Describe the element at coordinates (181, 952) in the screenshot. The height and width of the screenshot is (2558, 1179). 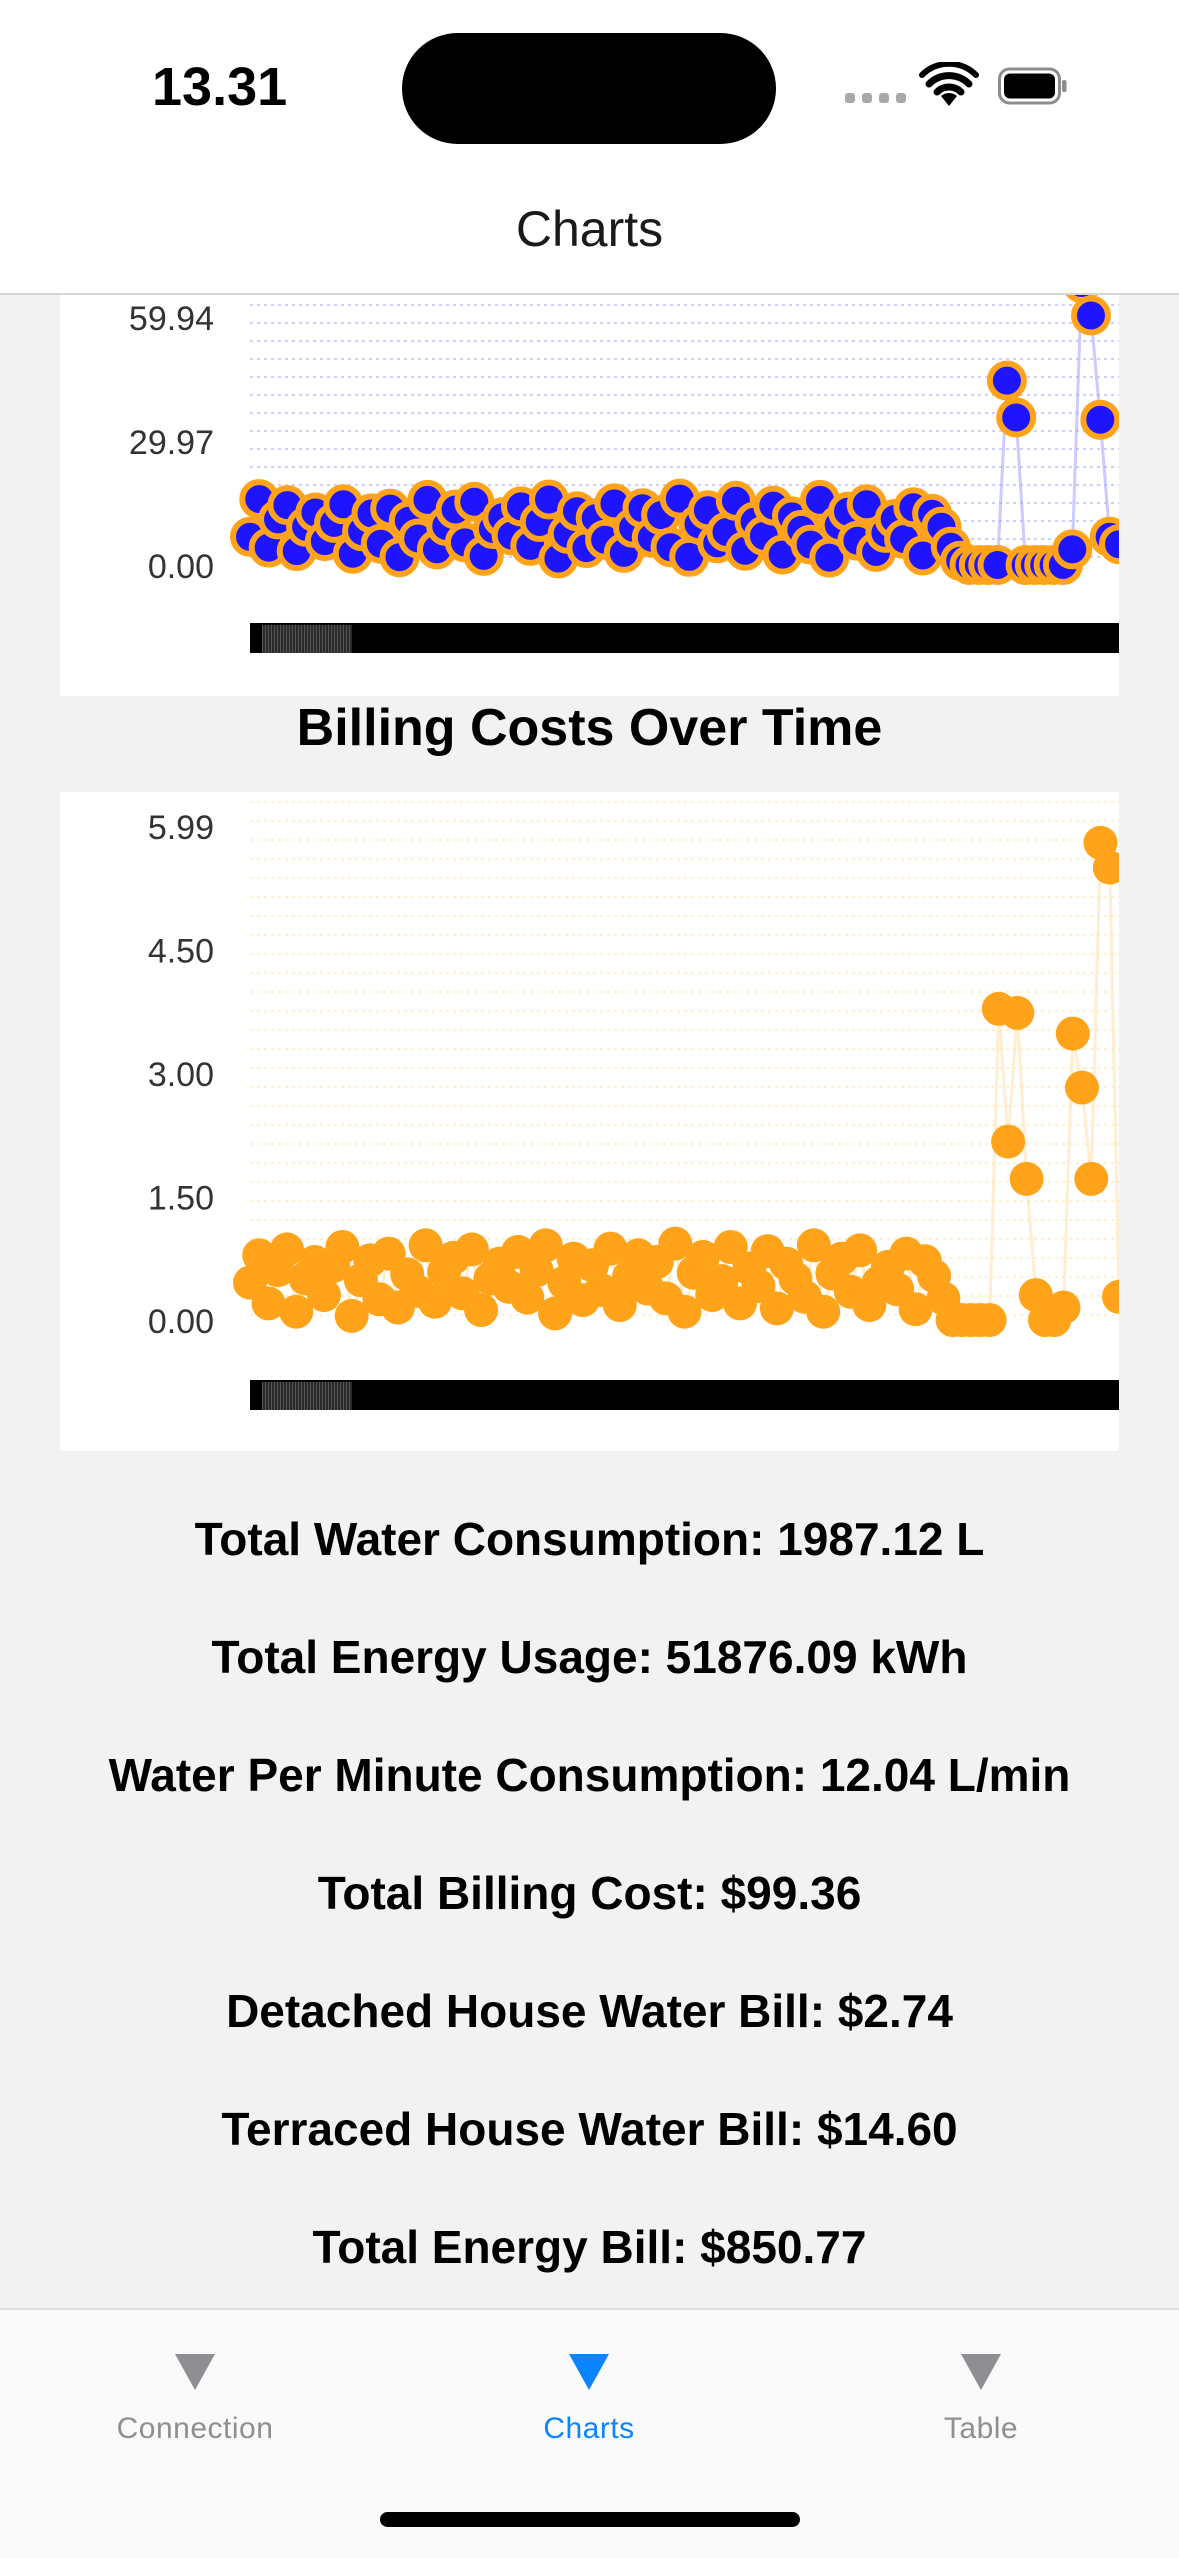
I see `y-tick-label: 4.50` at that location.